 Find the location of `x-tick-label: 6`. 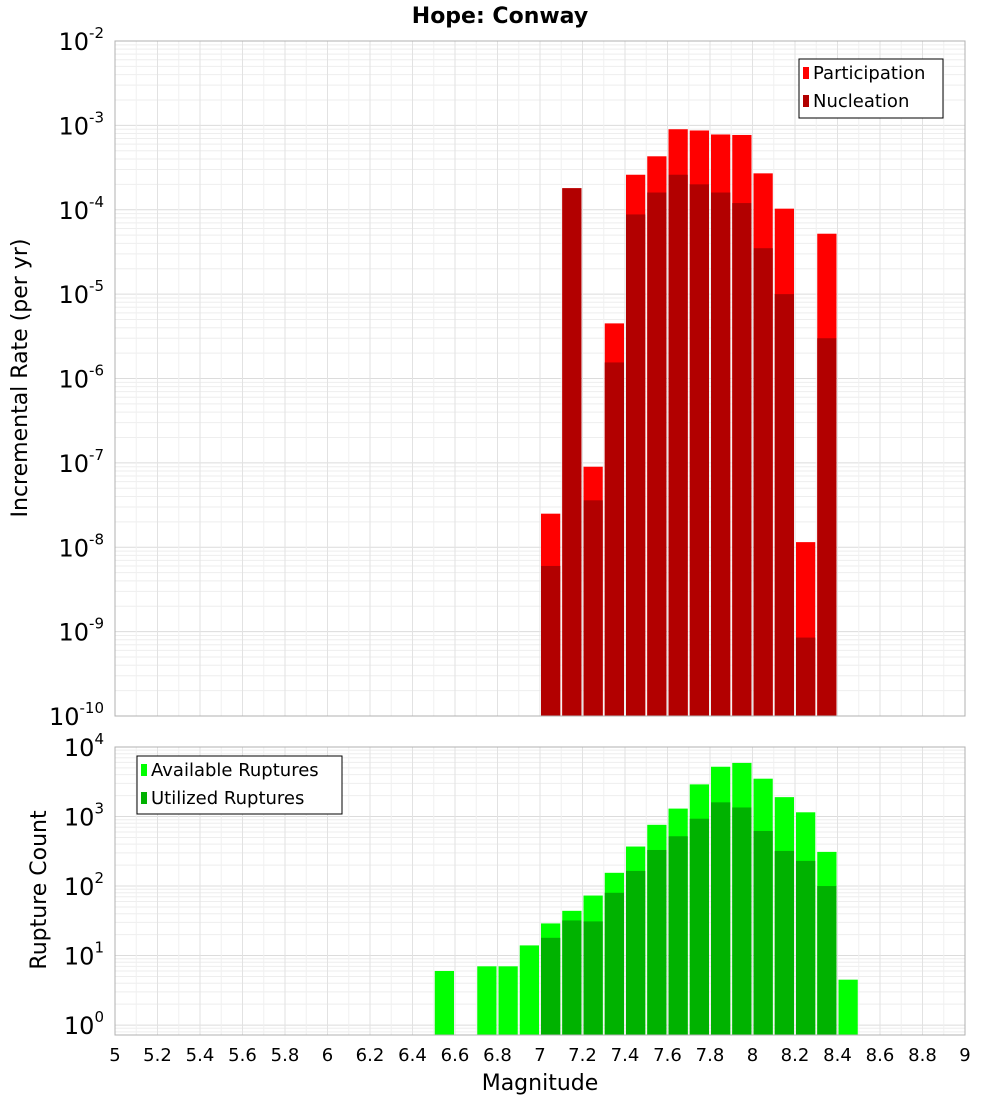

x-tick-label: 6 is located at coordinates (327, 1055).